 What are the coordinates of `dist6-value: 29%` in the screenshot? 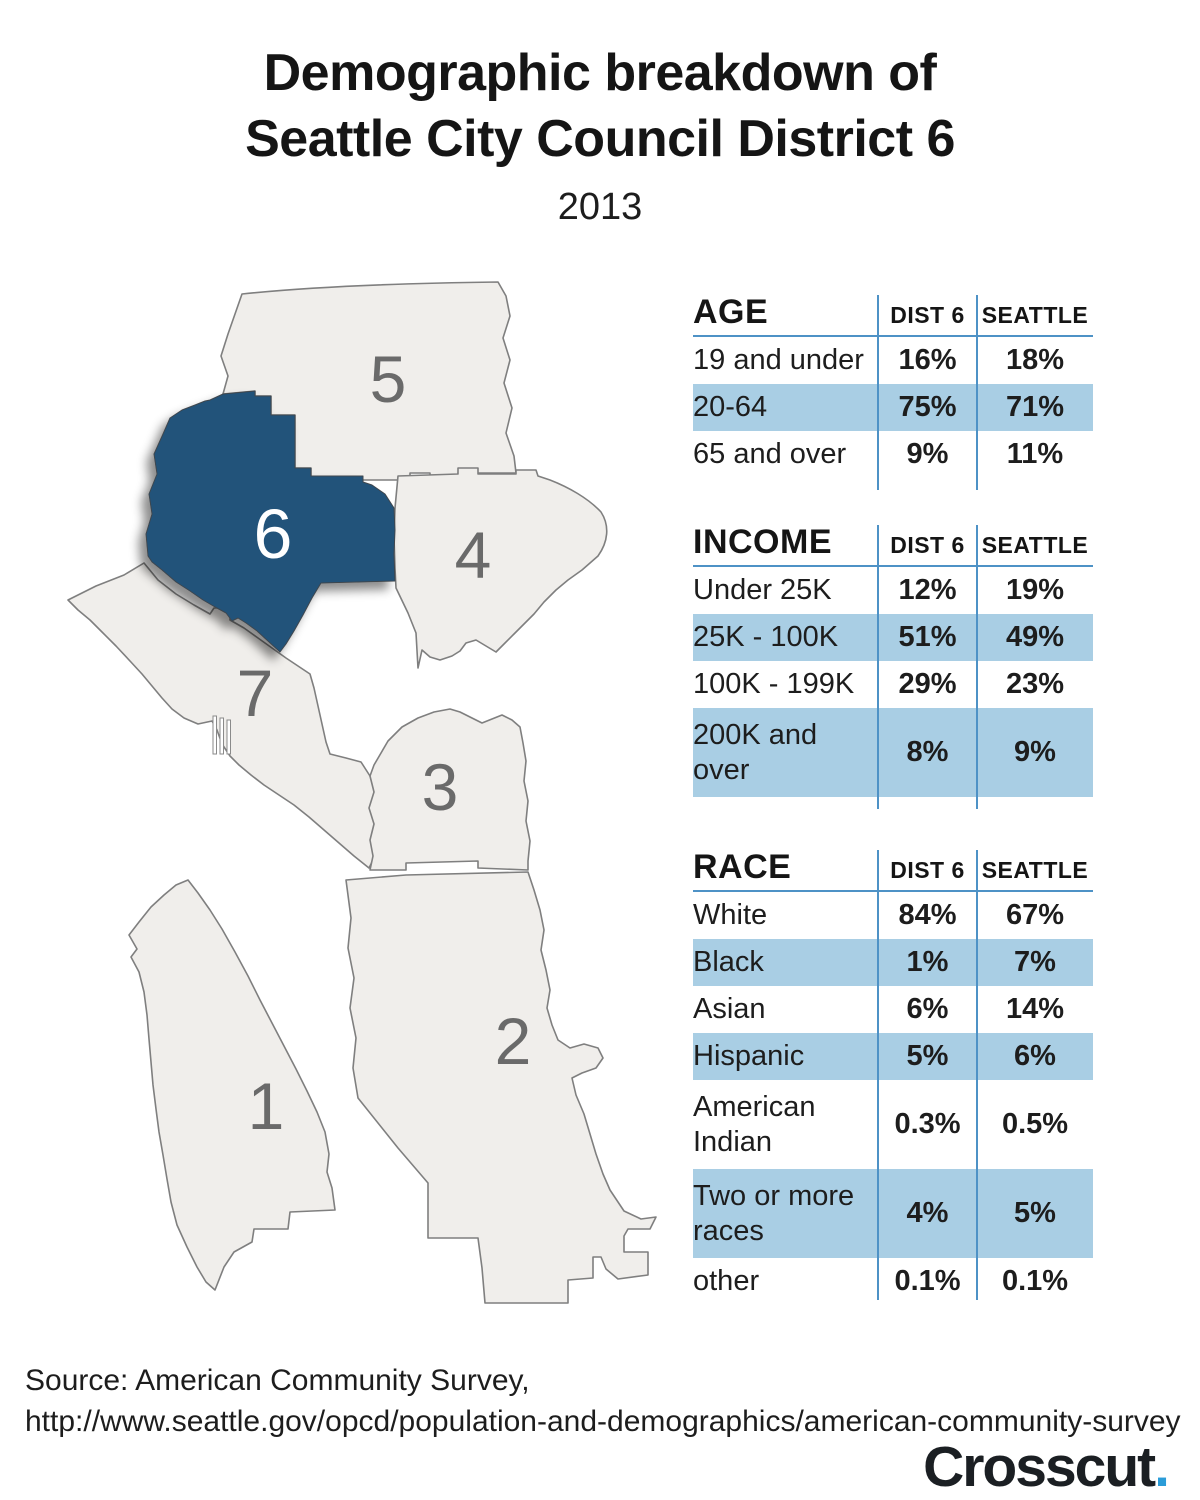 It's located at (927, 684).